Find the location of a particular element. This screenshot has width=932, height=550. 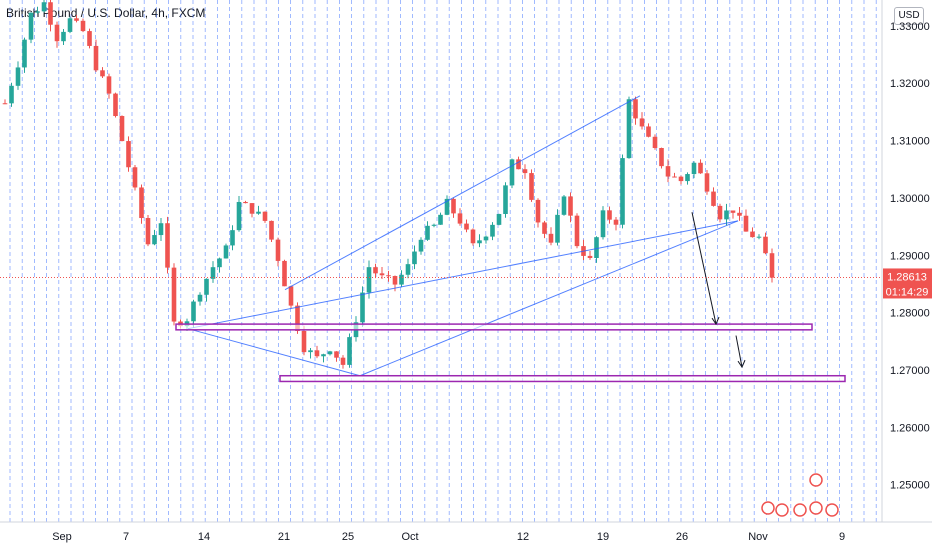

channel-line is located at coordinates (462, 193).